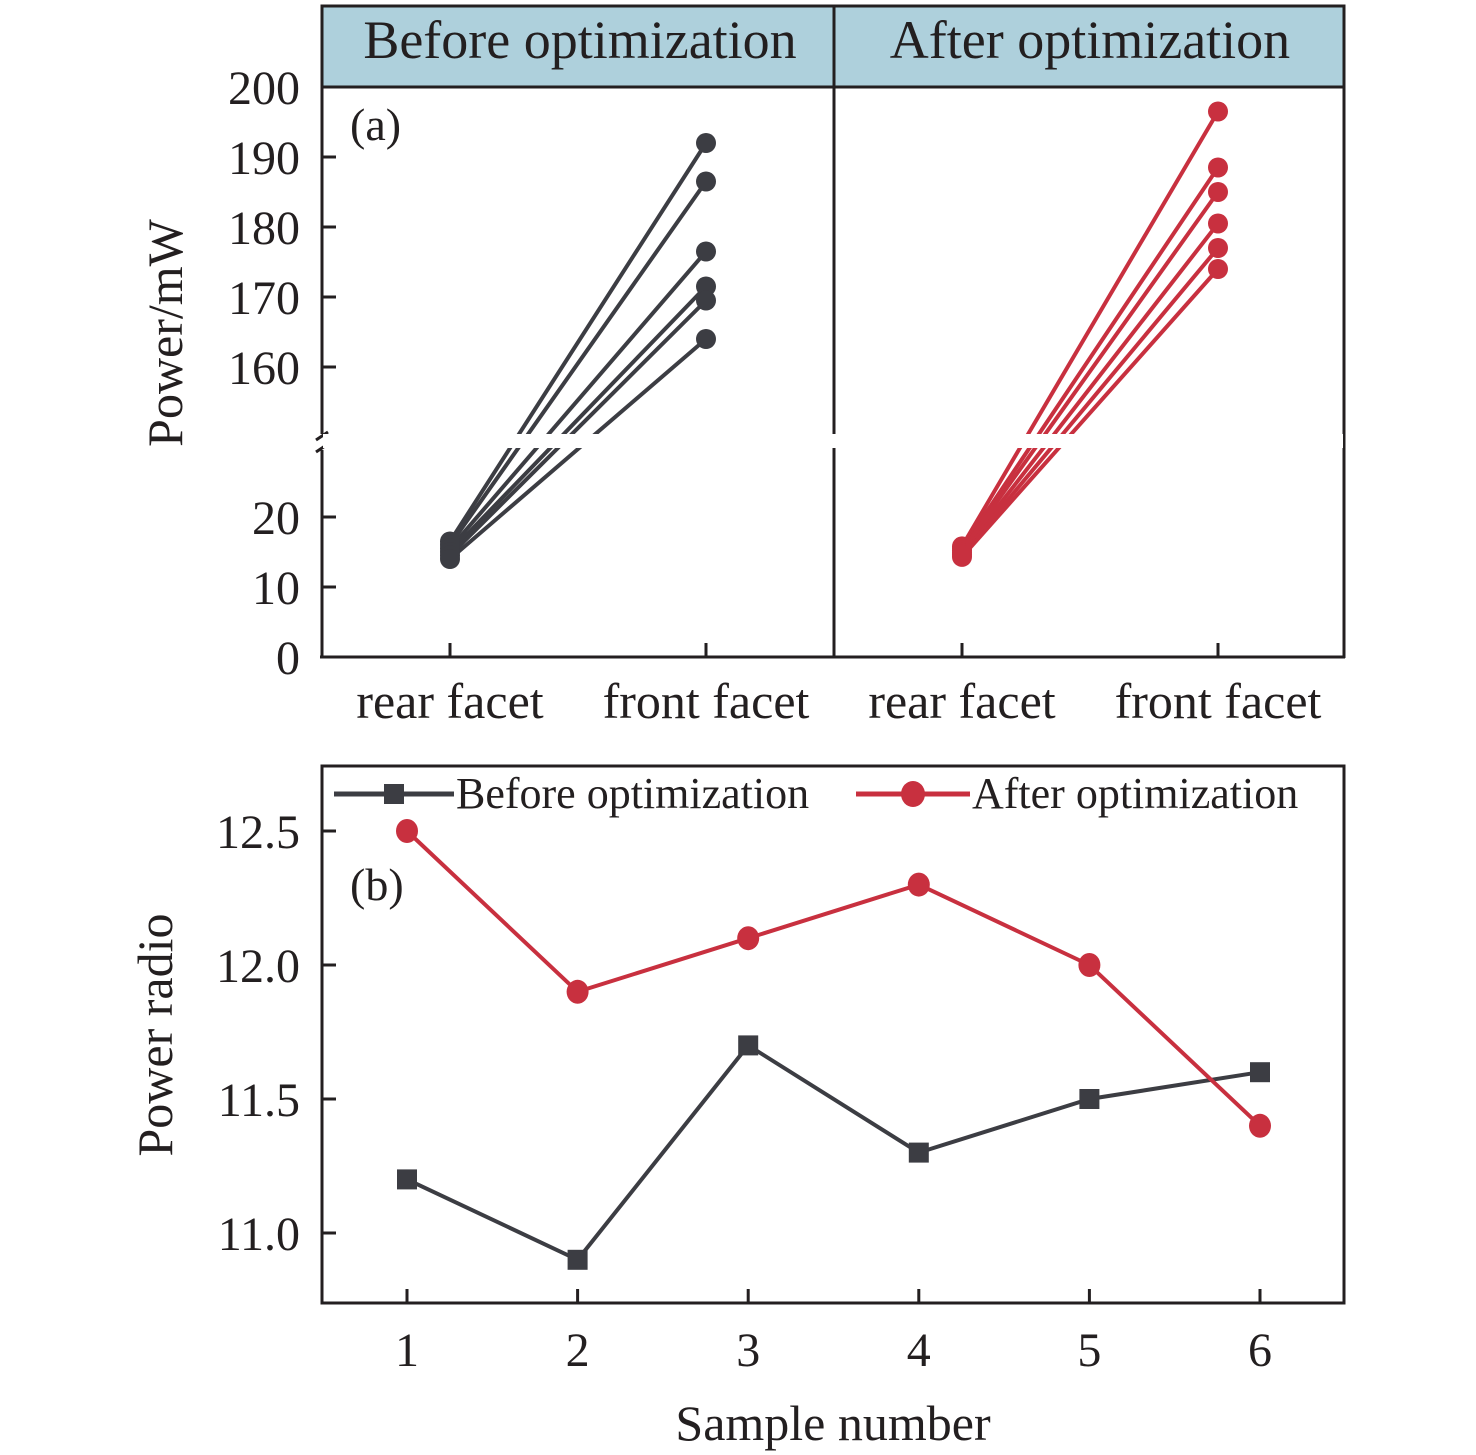 The height and width of the screenshot is (1455, 1476). What do you see at coordinates (258, 832) in the screenshot?
I see `y-tick-label-b: 12.5` at bounding box center [258, 832].